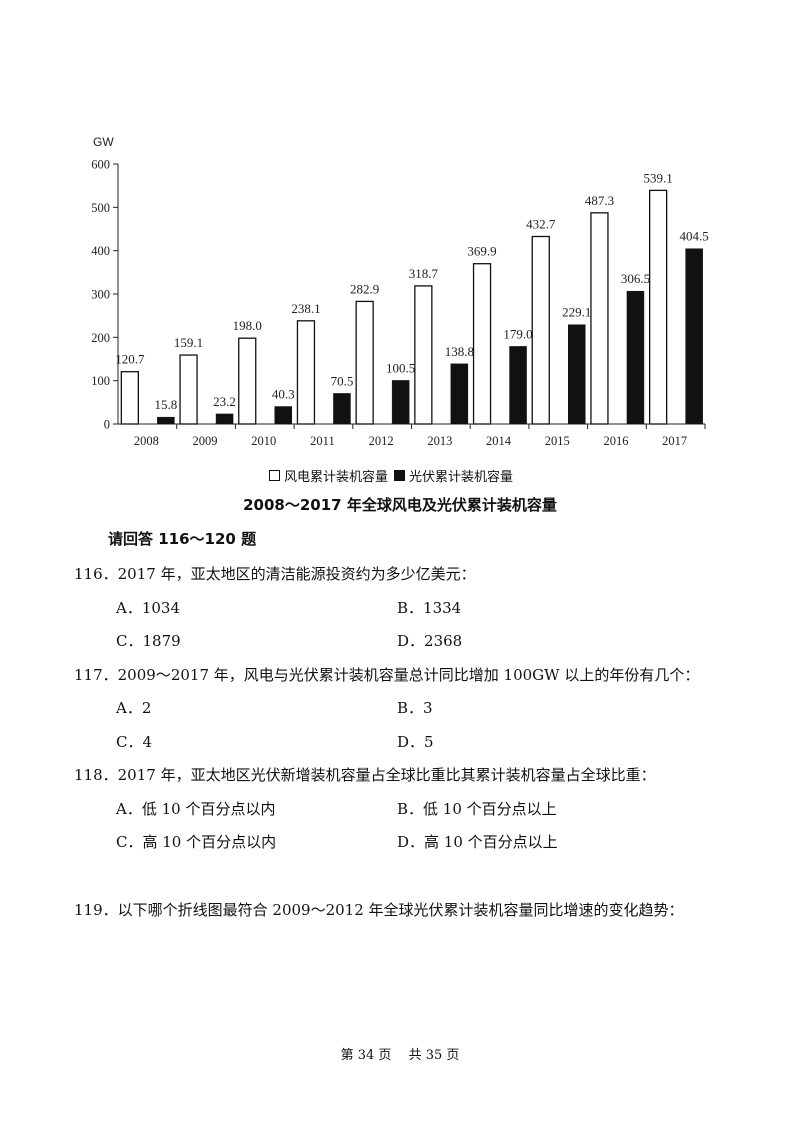  What do you see at coordinates (439, 441) in the screenshot?
I see `x-tick-label: 2013` at bounding box center [439, 441].